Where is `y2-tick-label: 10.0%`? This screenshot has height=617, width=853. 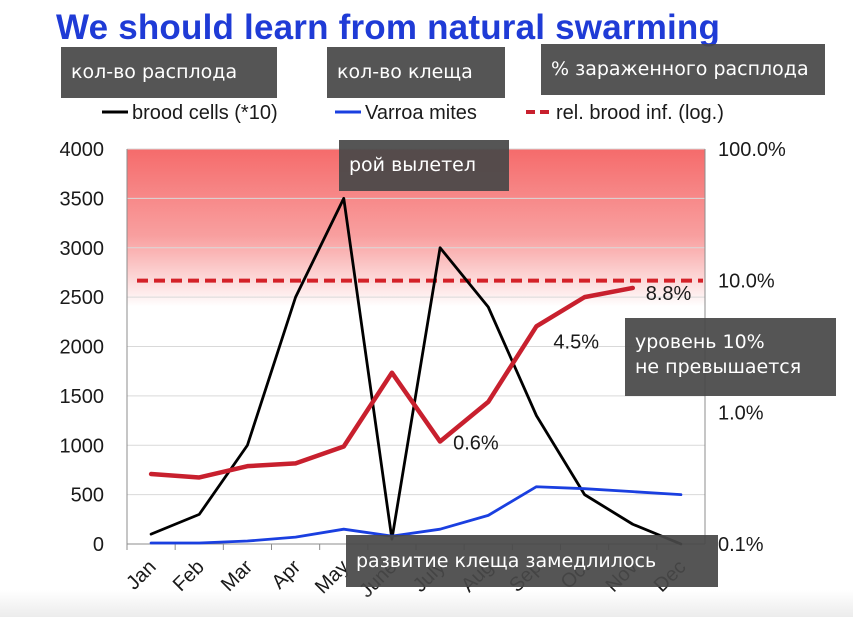
y2-tick-label: 10.0% is located at coordinates (746, 282).